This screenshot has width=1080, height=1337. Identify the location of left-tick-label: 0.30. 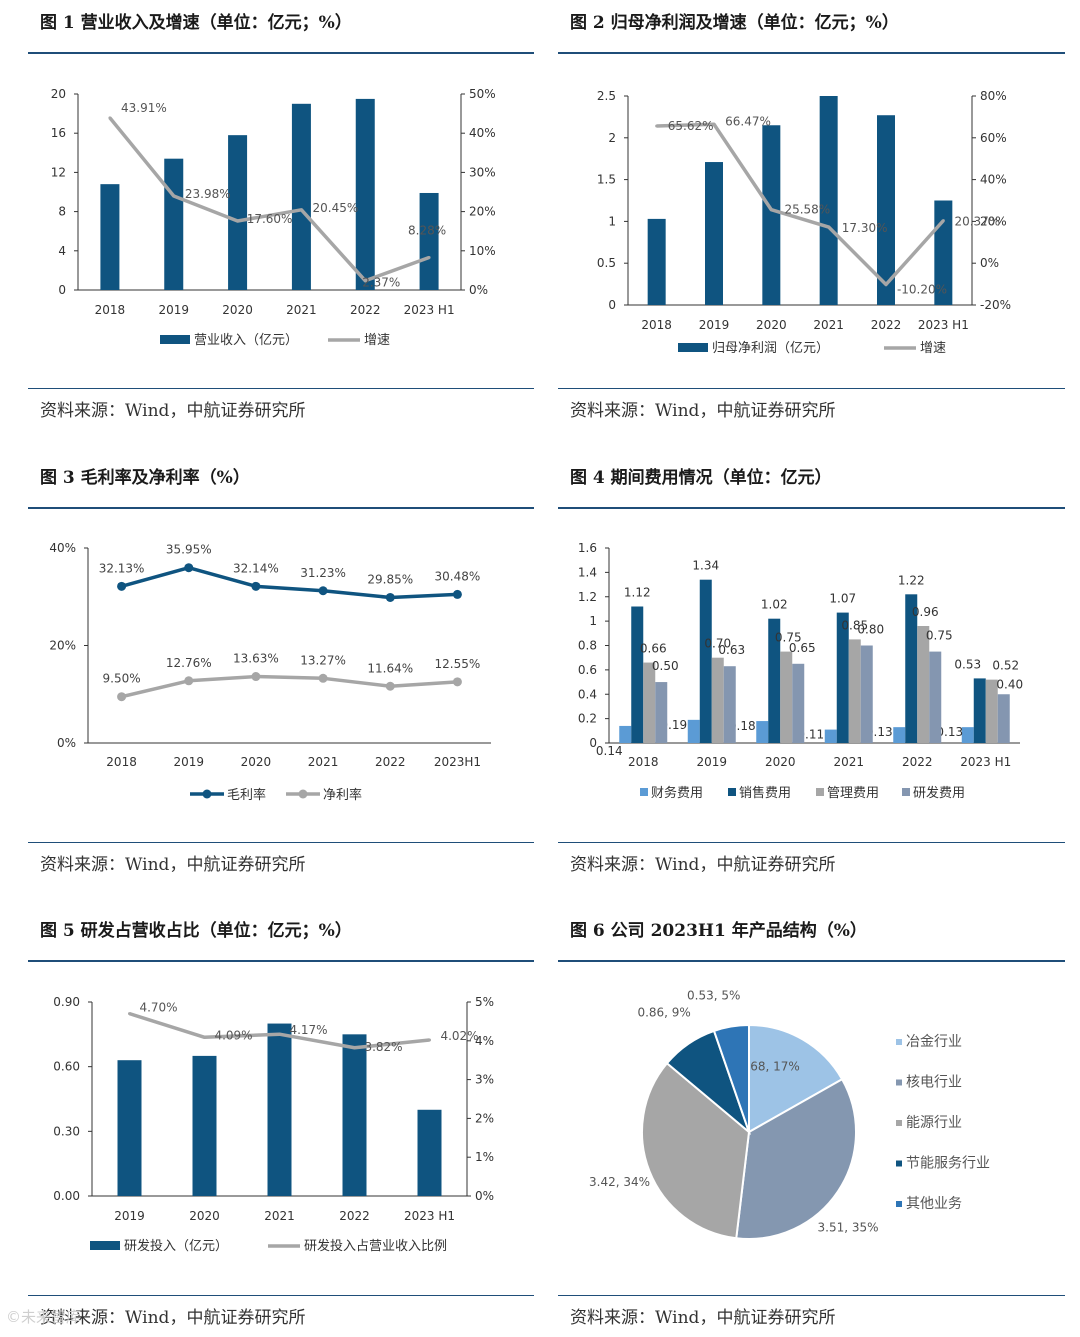
(66, 1131).